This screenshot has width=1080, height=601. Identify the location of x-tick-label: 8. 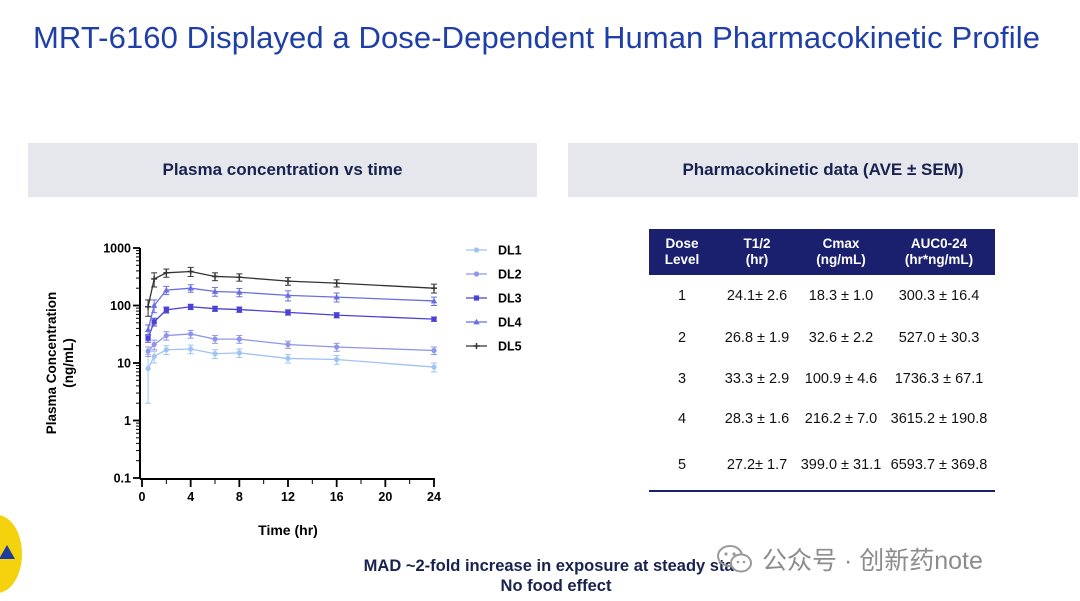
(239, 497).